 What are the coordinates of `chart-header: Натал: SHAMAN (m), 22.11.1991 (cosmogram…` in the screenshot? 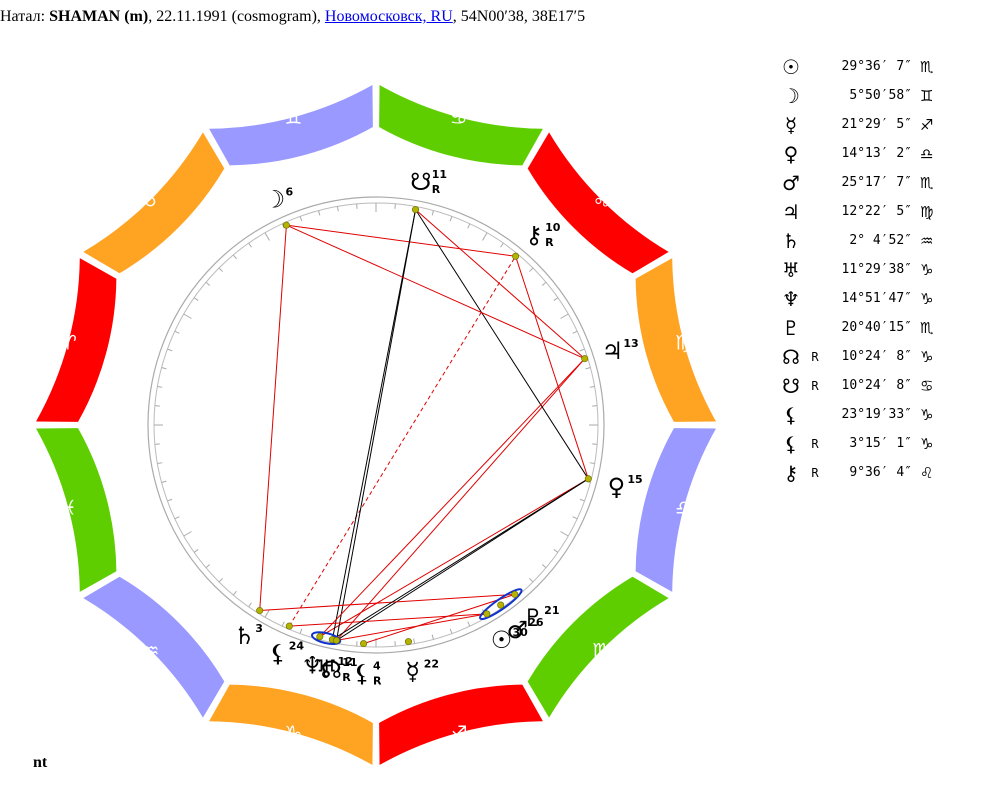 It's located at (292, 17).